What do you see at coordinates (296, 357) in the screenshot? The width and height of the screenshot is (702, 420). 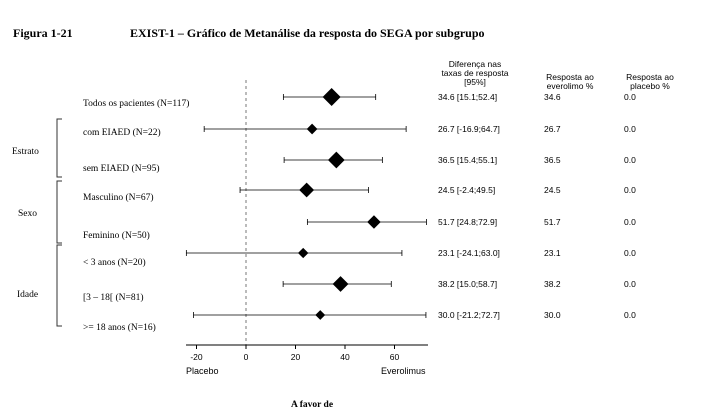 I see `x-tick-label: 20` at bounding box center [296, 357].